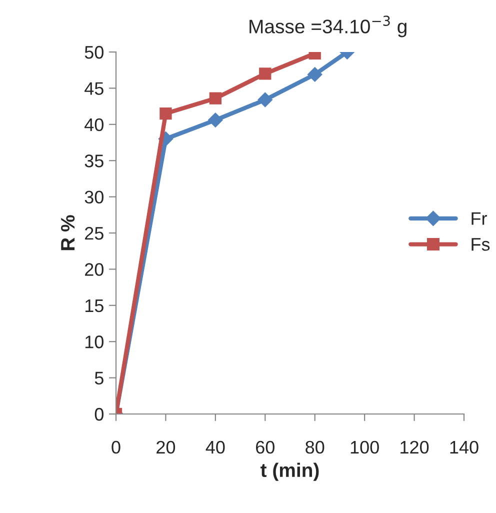  I want to click on y-tick-label: 25, so click(94, 233).